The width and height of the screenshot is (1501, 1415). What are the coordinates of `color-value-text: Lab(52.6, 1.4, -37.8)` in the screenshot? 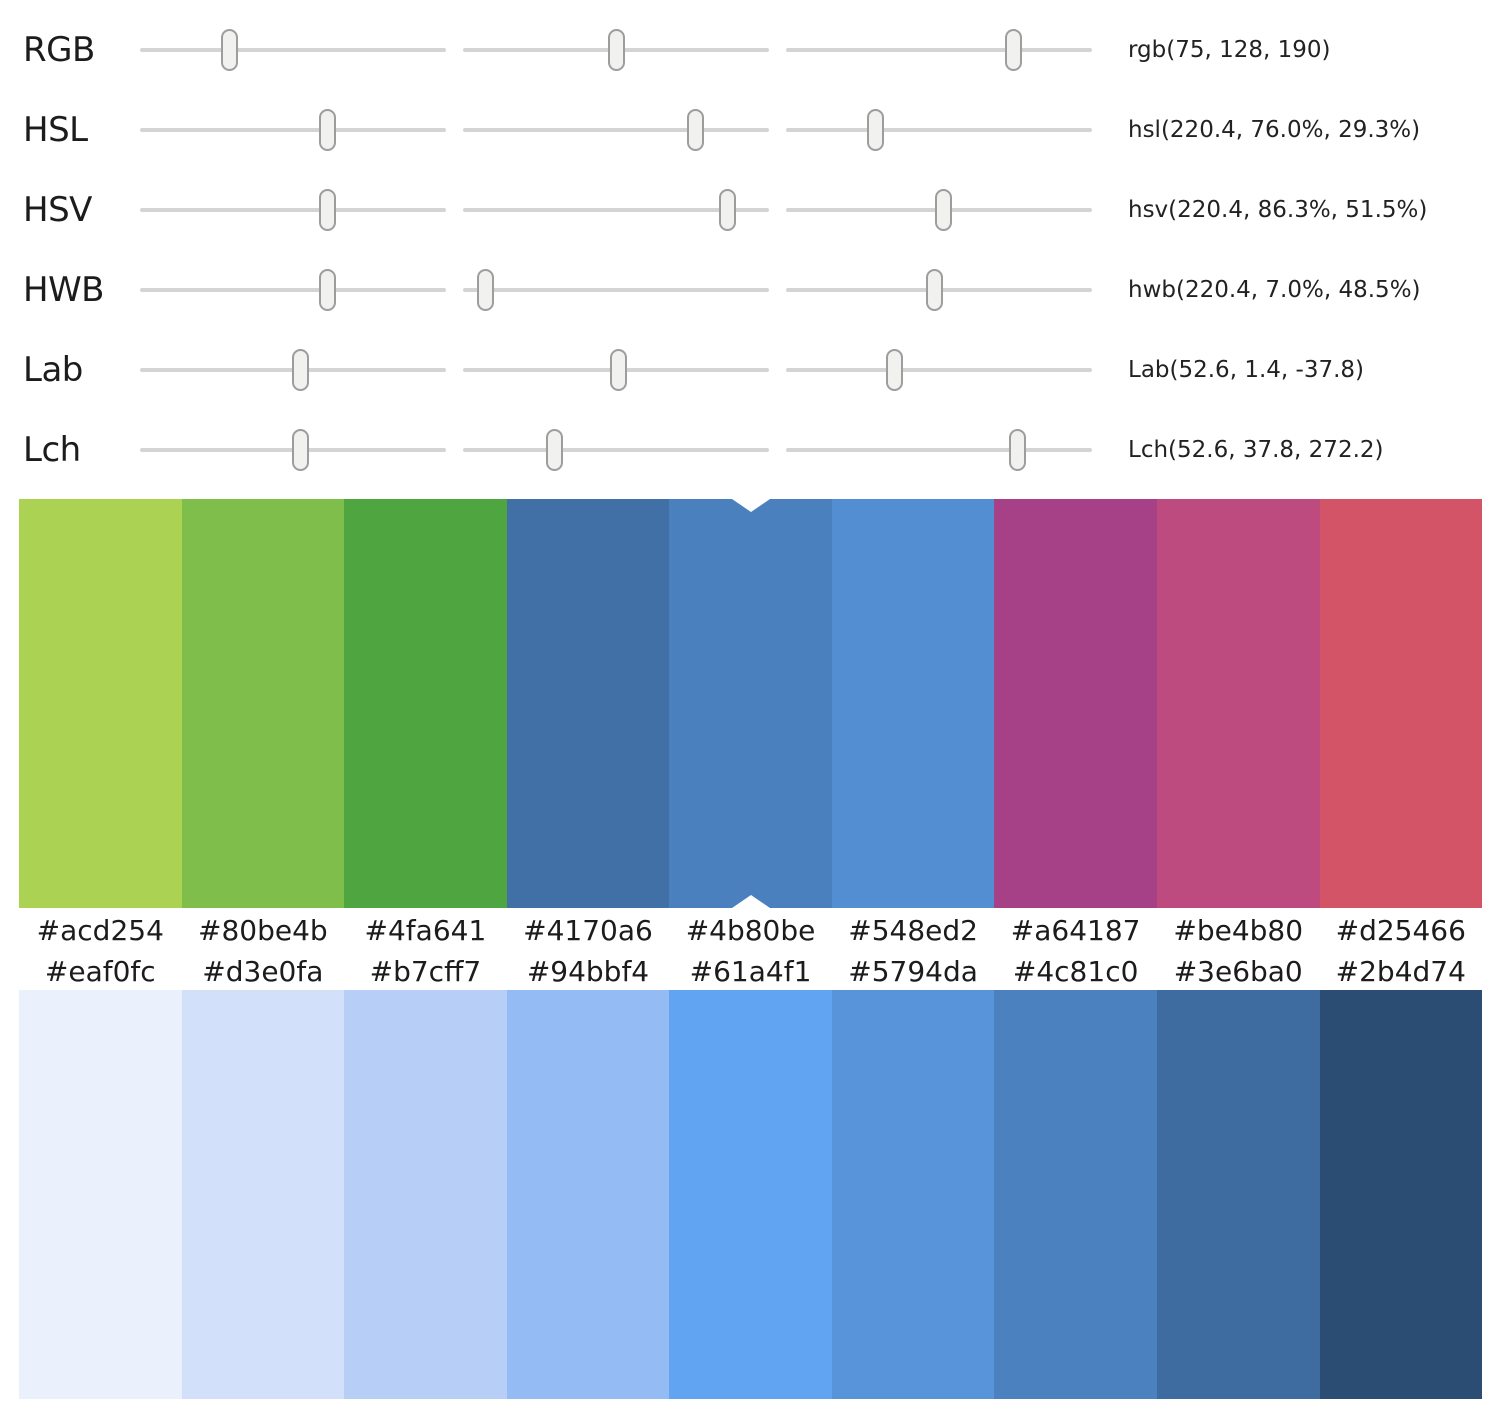 It's located at (1246, 370).